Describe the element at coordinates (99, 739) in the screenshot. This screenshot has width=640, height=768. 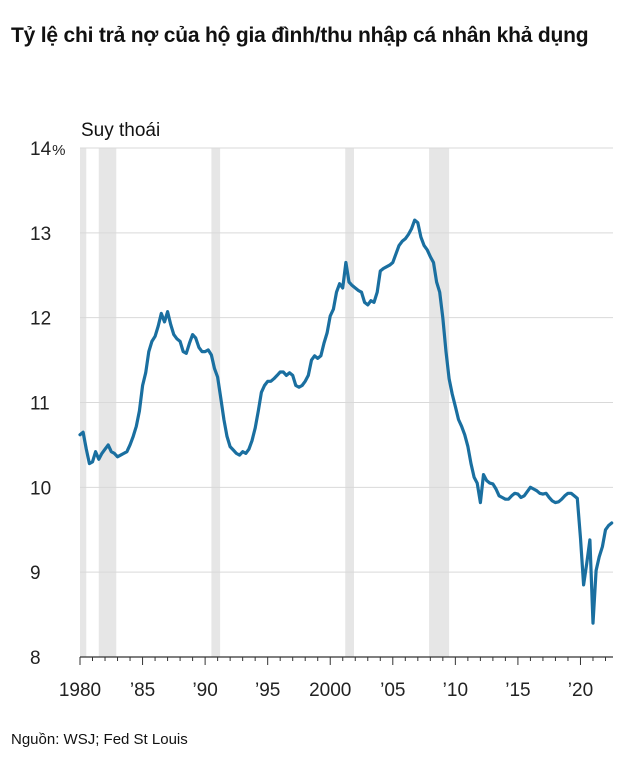
I see `source-note: Nguồn: WSJ; Fed St Louis` at that location.